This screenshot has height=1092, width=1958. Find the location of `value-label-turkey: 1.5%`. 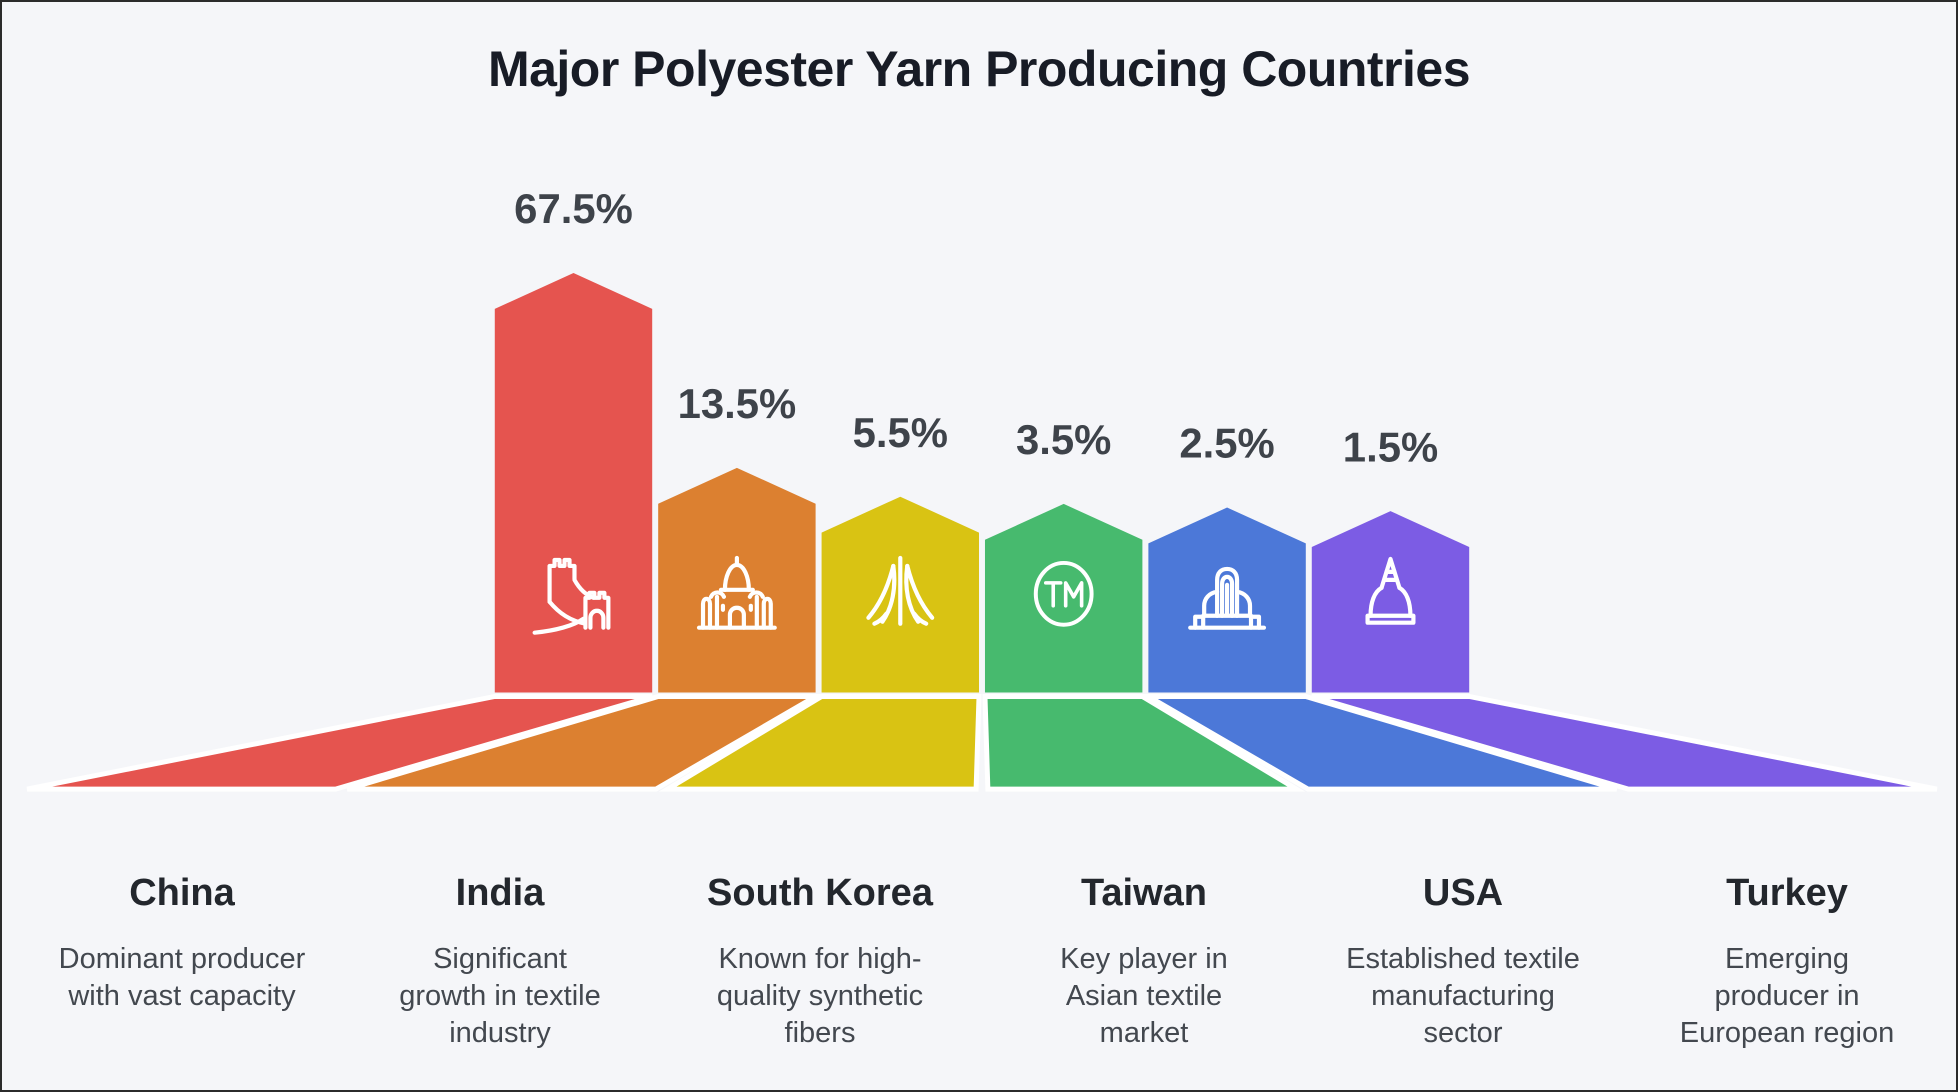

value-label-turkey: 1.5% is located at coordinates (1390, 446).